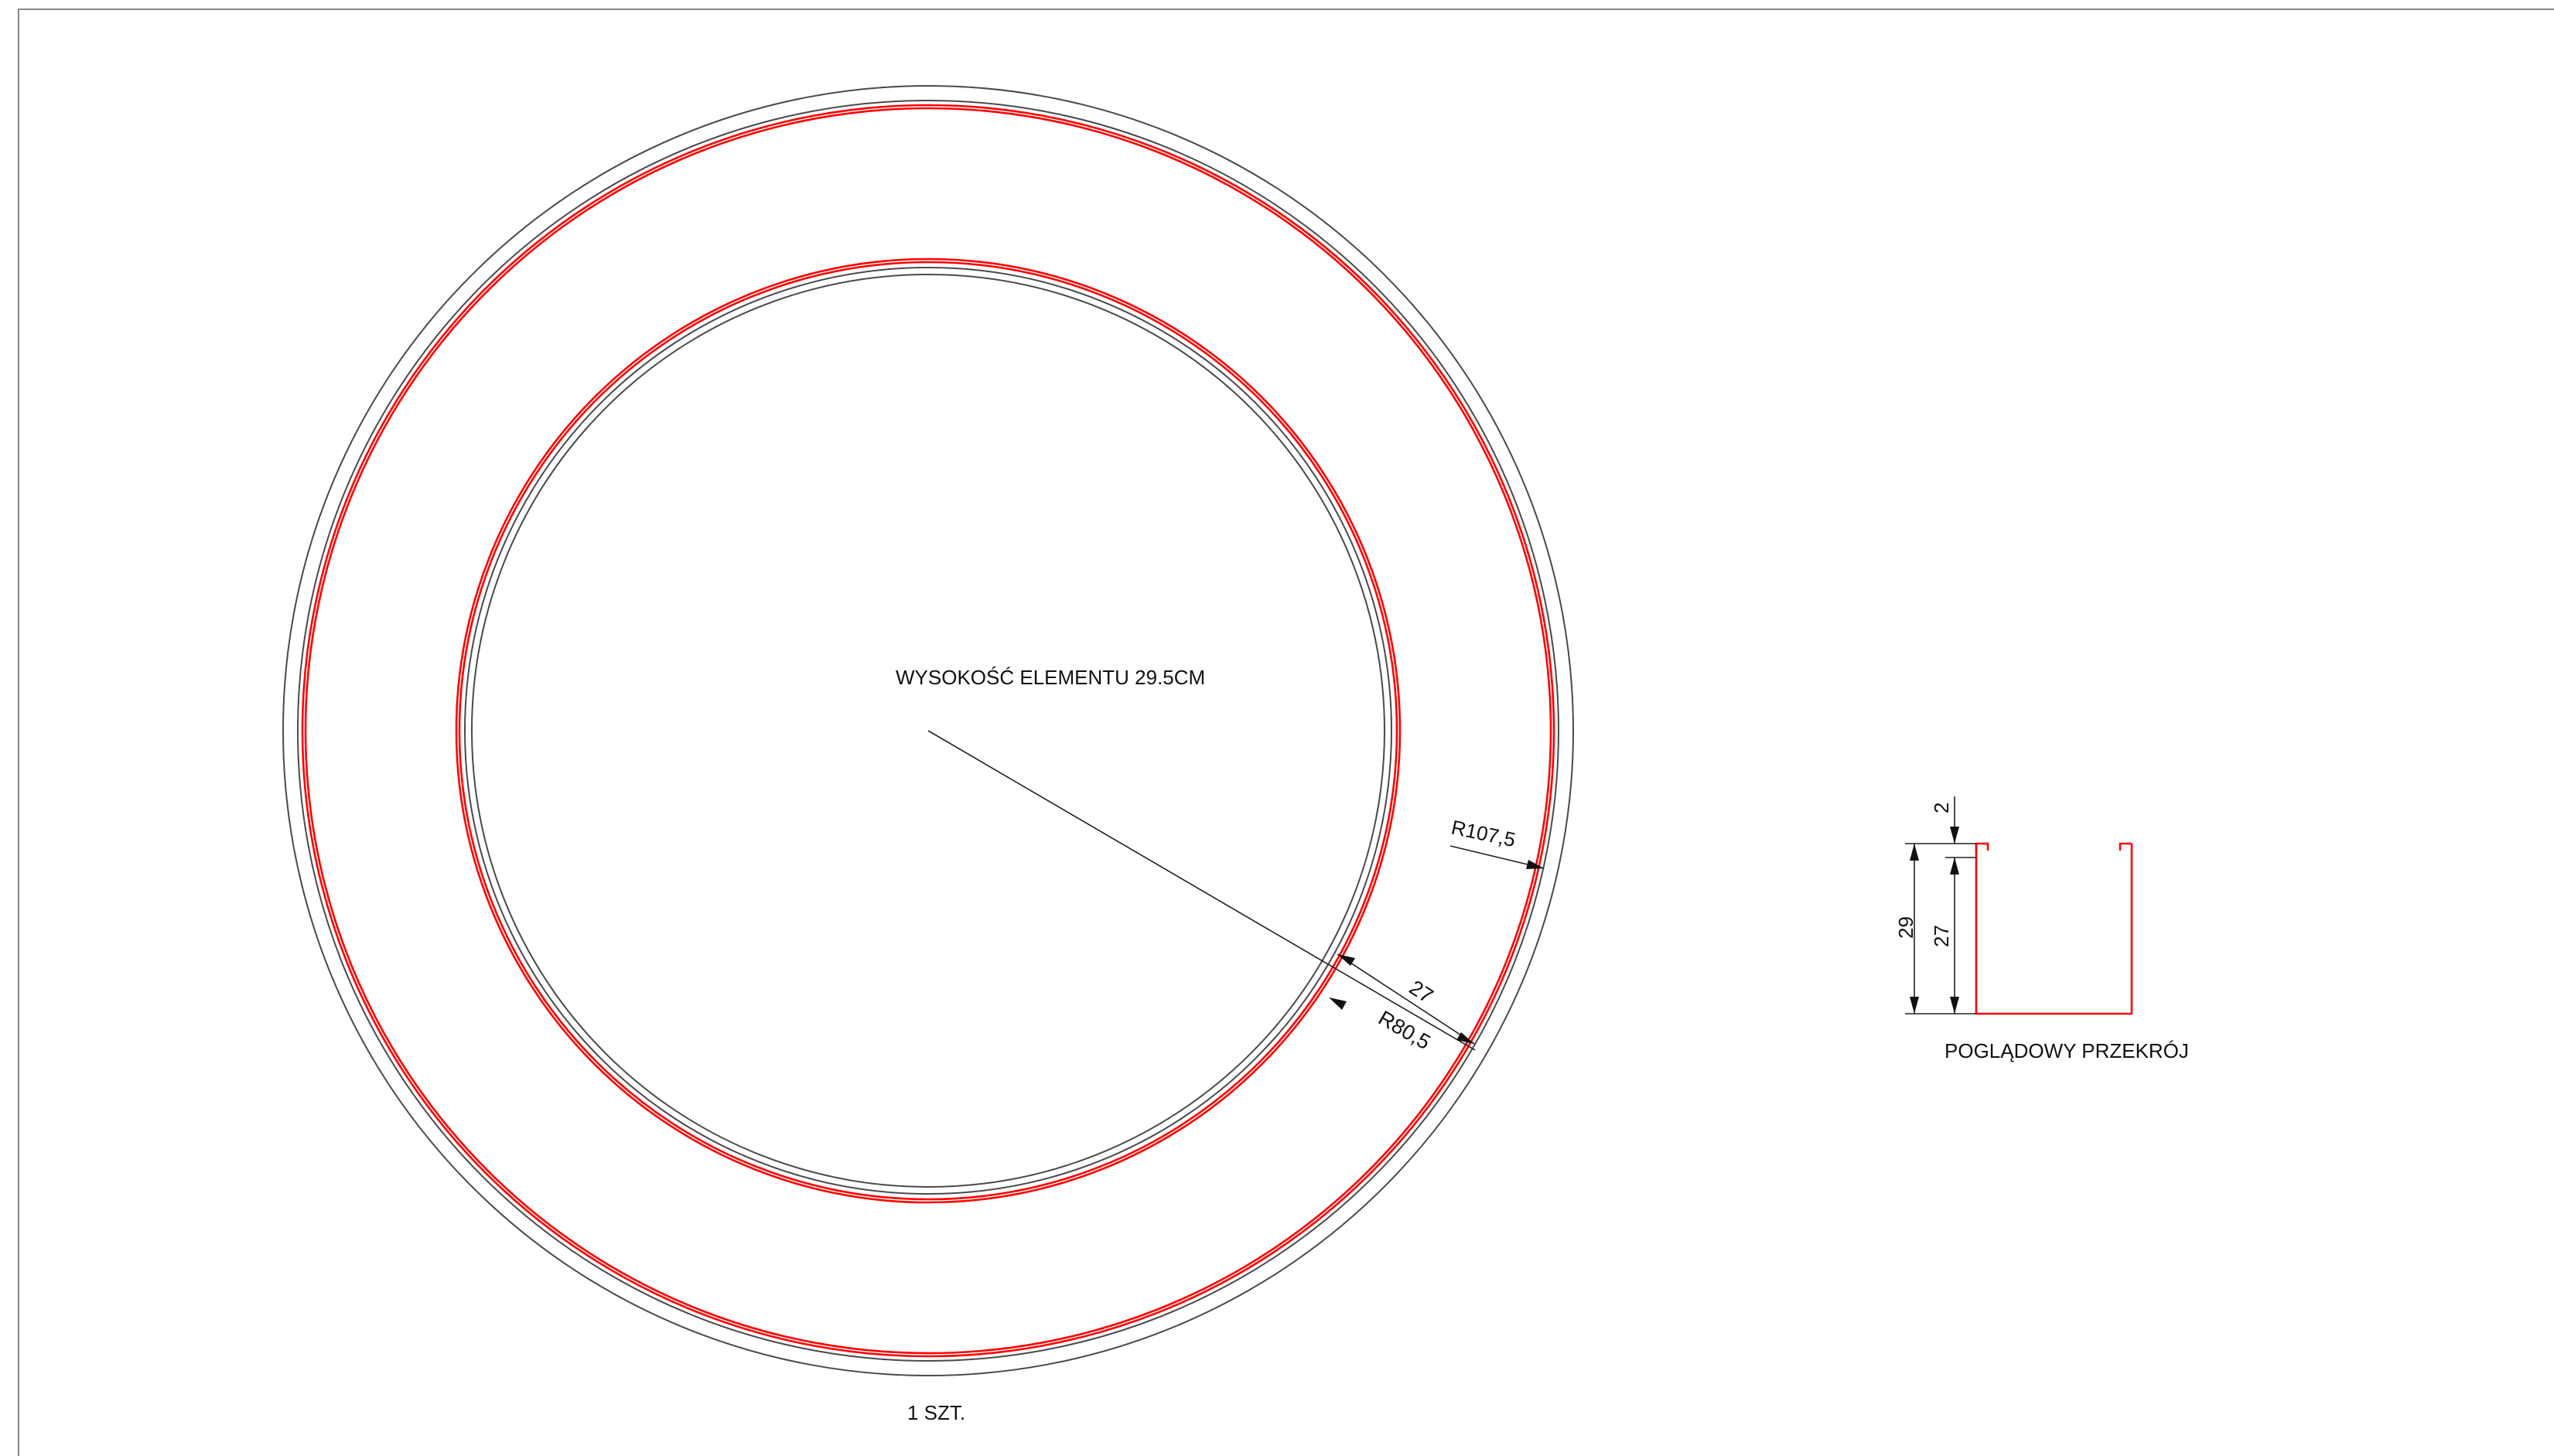 This screenshot has width=2554, height=1456. What do you see at coordinates (1535, 864) in the screenshot?
I see `outer-radius-arrow` at bounding box center [1535, 864].